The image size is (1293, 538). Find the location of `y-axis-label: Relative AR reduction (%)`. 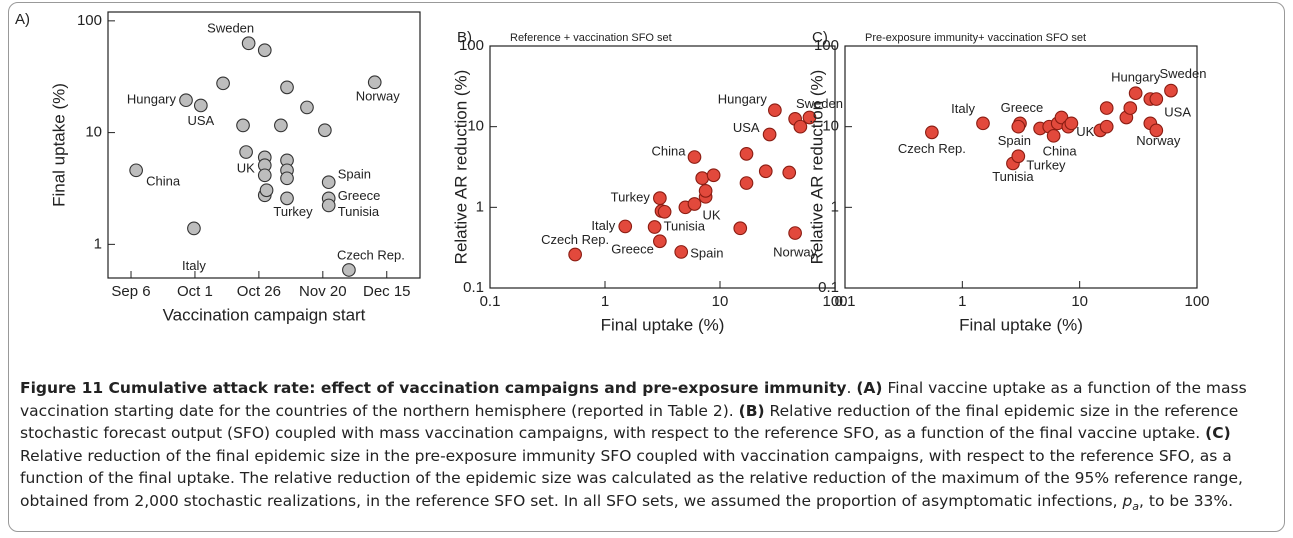

y-axis-label: Relative AR reduction (%) is located at coordinates (816, 167).